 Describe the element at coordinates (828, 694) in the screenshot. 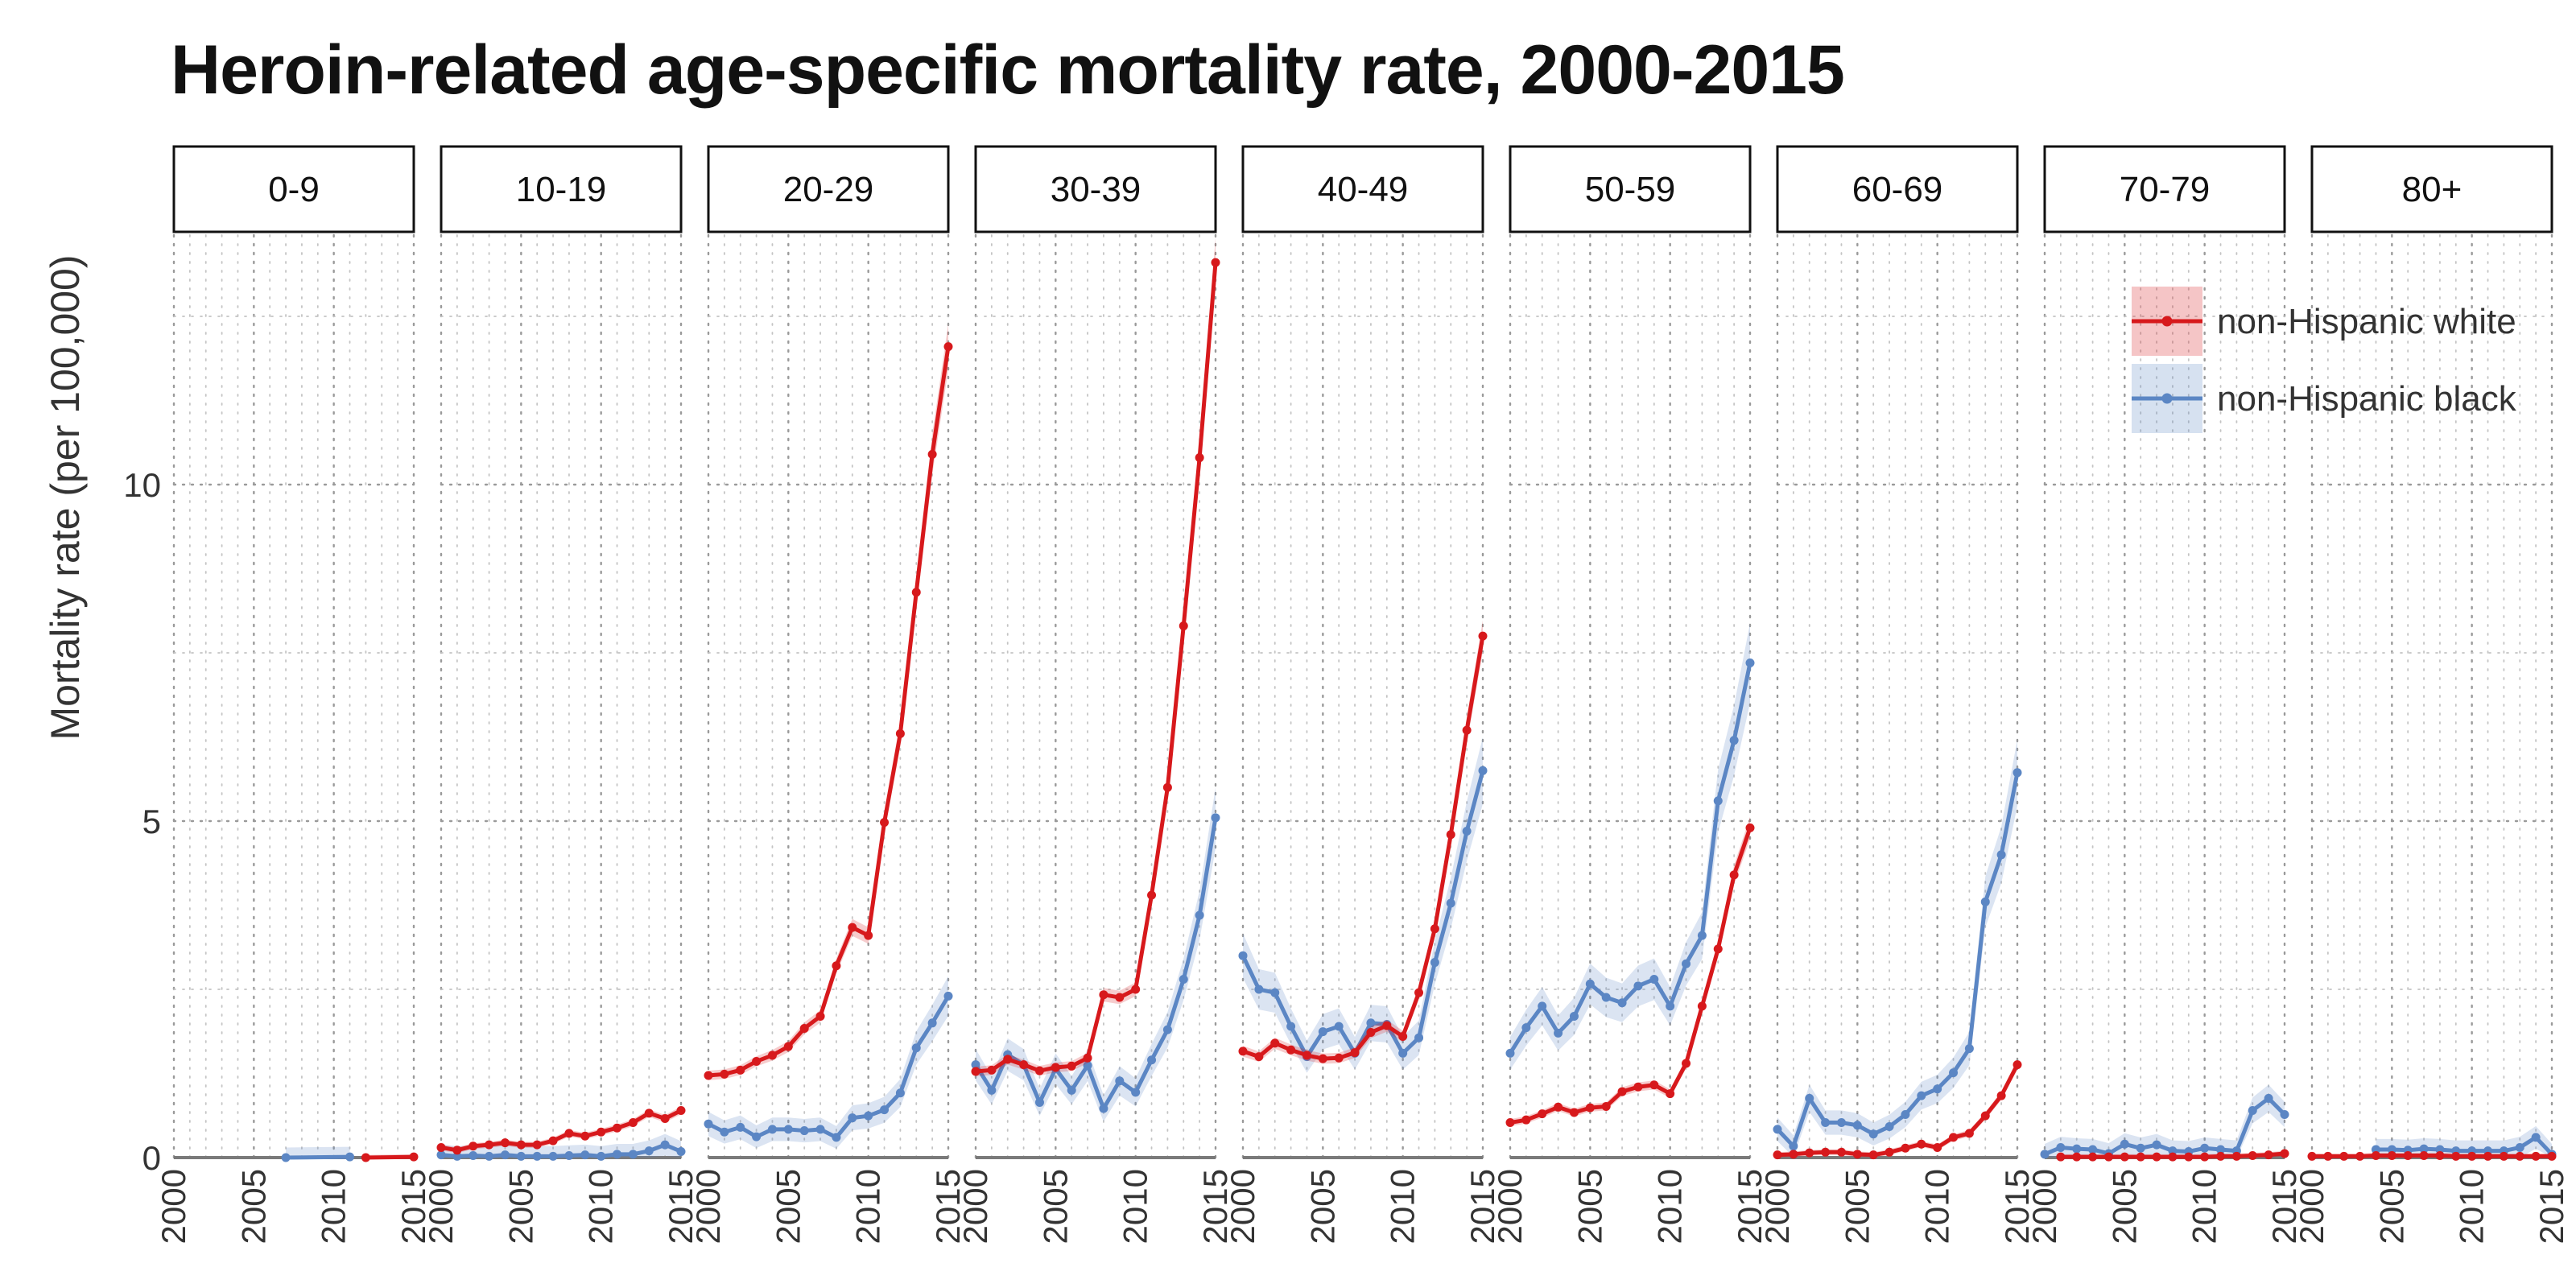

I see `facet-panel-20-29: 20-29 2000 2005 2010 2015` at that location.